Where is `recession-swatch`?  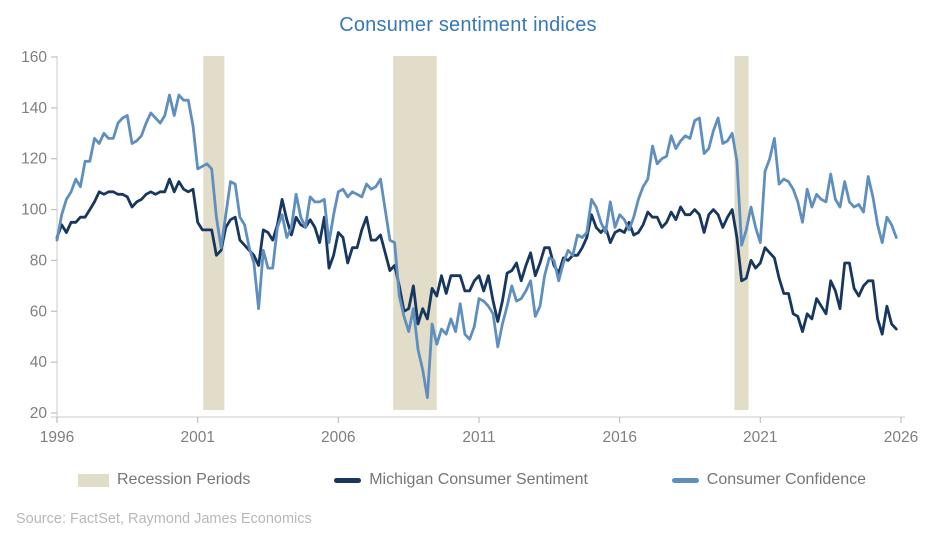
recession-swatch is located at coordinates (93, 480).